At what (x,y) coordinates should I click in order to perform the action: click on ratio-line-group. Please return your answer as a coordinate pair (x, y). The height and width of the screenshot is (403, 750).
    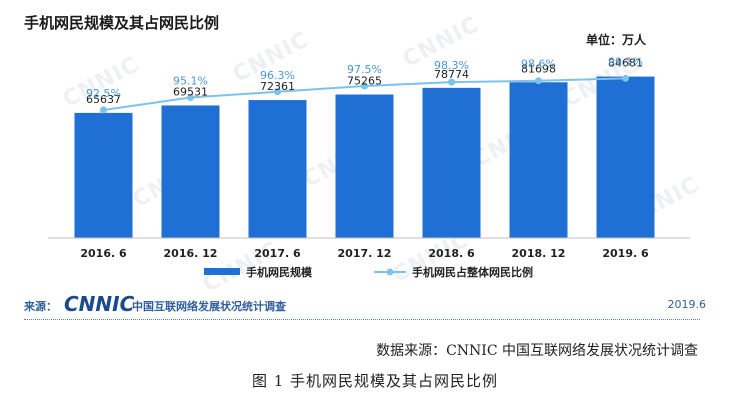
    Looking at the image, I should click on (364, 94).